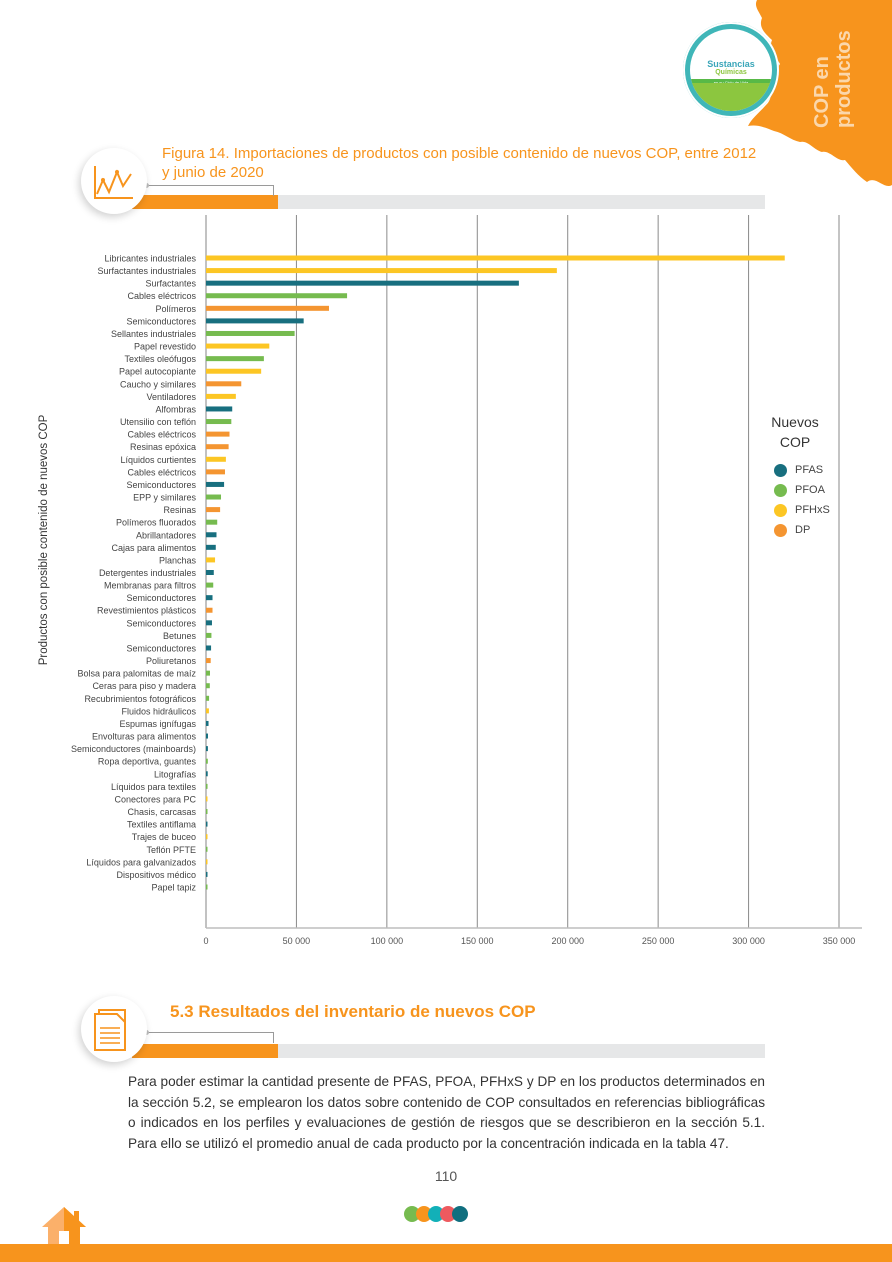 The height and width of the screenshot is (1262, 892). Describe the element at coordinates (839, 941) in the screenshot. I see `x-tick-label: 350 000` at that location.